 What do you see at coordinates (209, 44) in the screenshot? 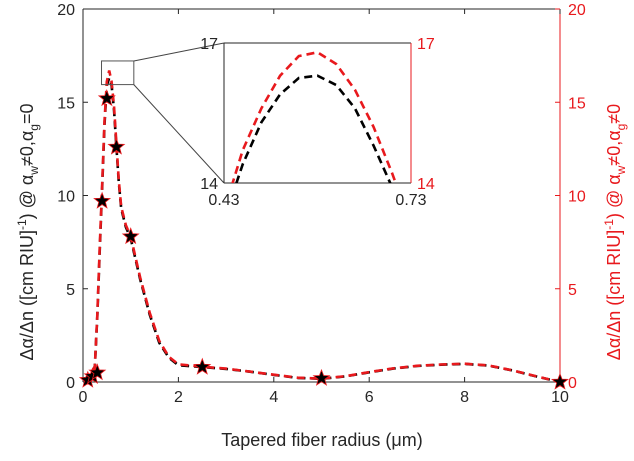
I see `inset-y-tick-label-top-left: 17` at bounding box center [209, 44].